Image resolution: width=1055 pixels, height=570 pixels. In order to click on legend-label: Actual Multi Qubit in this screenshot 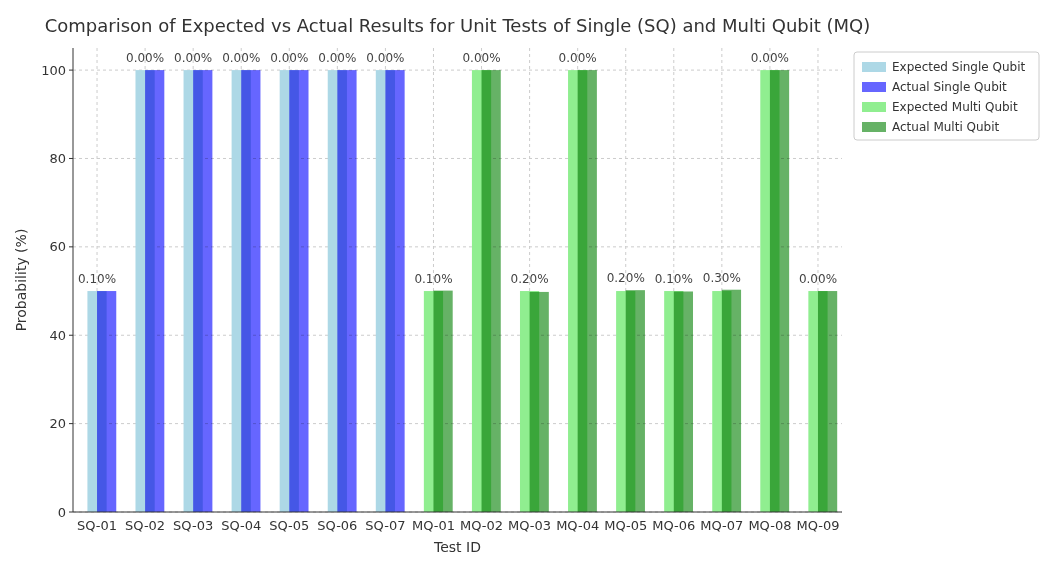, I will do `click(946, 127)`.